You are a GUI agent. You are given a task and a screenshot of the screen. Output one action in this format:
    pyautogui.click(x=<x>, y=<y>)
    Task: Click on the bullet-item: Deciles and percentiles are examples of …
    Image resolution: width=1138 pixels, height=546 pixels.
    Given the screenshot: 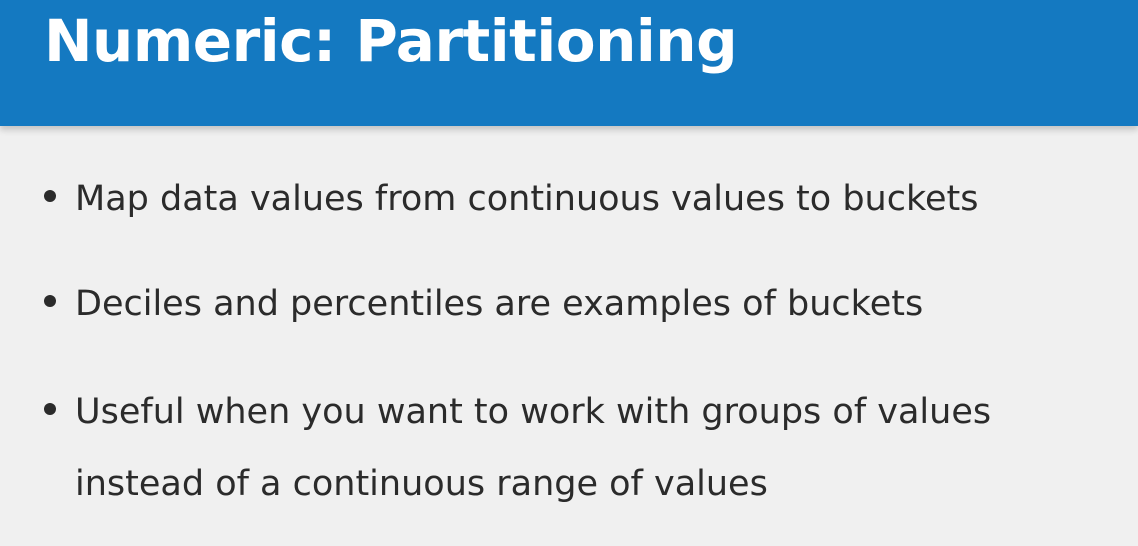 What is the action you would take?
    pyautogui.click(x=574, y=304)
    